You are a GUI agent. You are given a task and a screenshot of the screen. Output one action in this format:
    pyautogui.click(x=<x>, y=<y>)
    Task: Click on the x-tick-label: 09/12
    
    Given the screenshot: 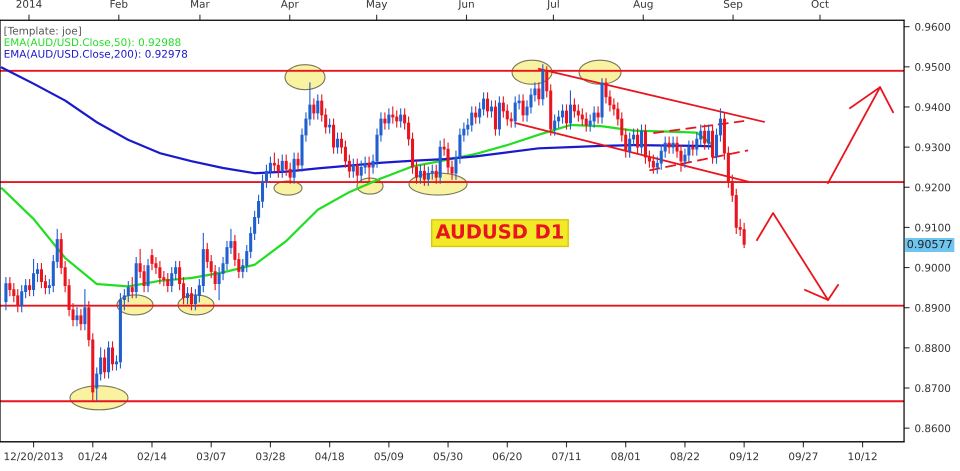 What is the action you would take?
    pyautogui.click(x=744, y=457)
    